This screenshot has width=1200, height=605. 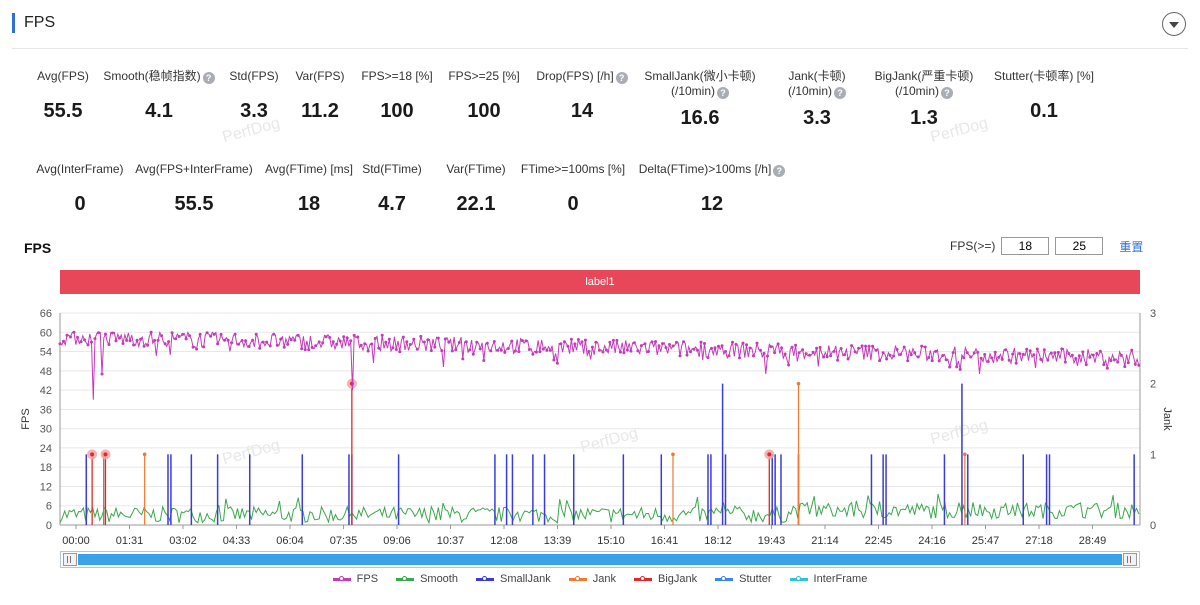 What do you see at coordinates (828, 579) in the screenshot?
I see `legend-item-interframe: InterFrame` at bounding box center [828, 579].